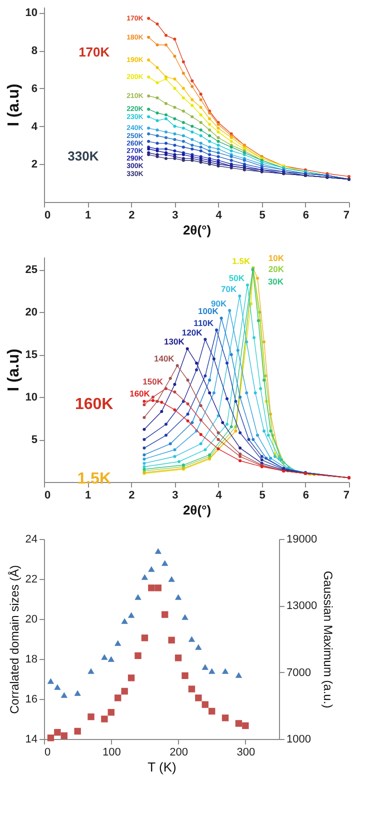  I want to click on y-tick-label: 22, so click(31, 580).